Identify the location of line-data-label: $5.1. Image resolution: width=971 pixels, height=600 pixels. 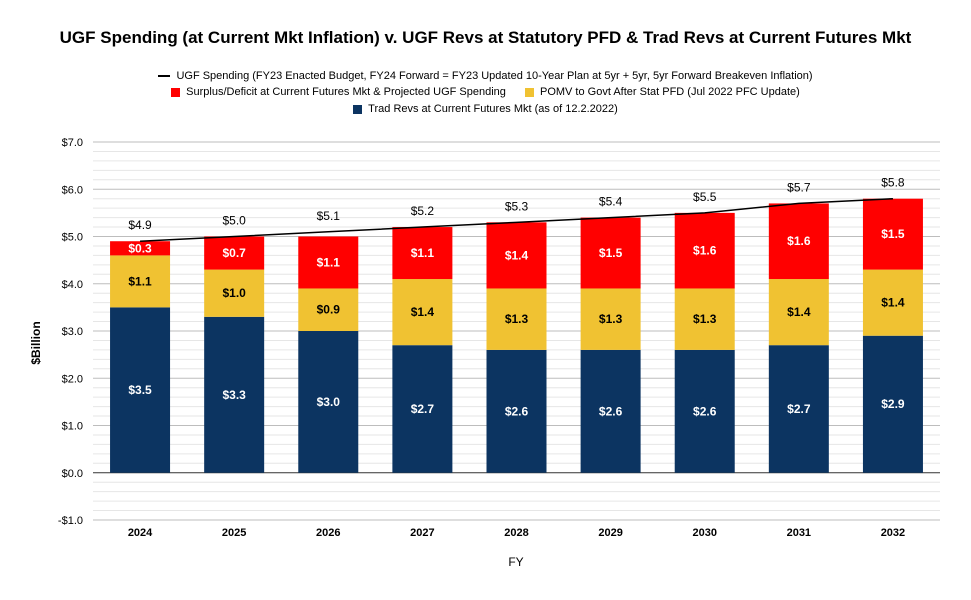
(329, 216).